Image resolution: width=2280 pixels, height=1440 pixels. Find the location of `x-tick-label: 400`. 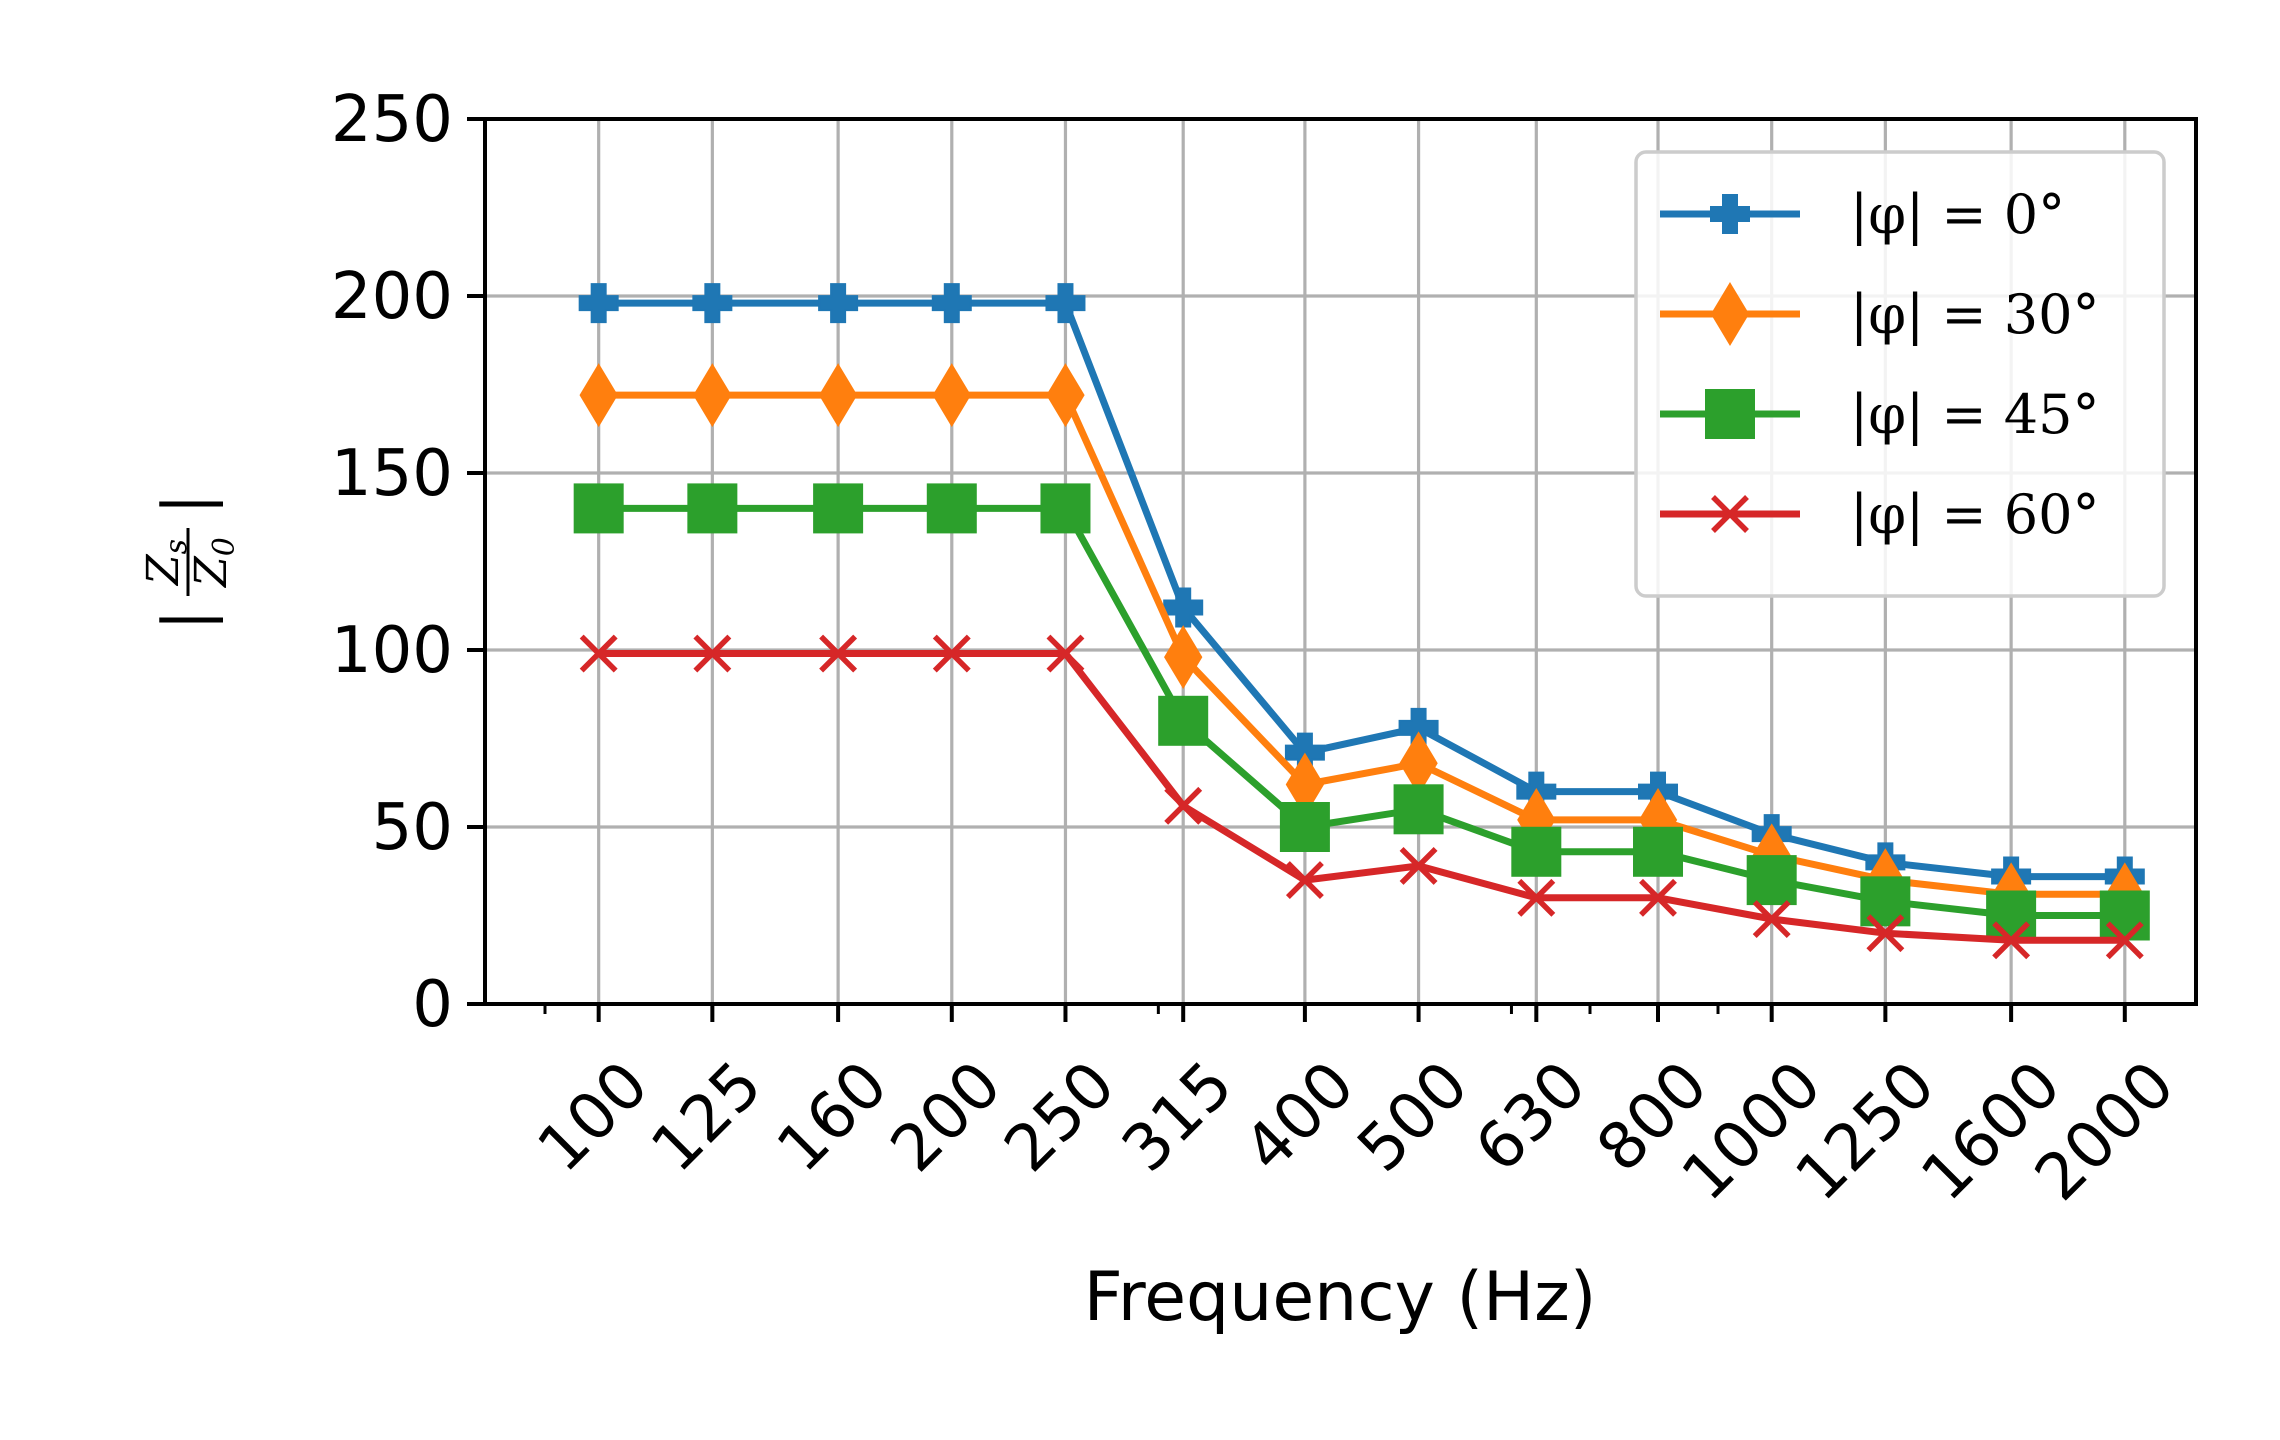

x-tick-label: 400 is located at coordinates (1299, 1117).